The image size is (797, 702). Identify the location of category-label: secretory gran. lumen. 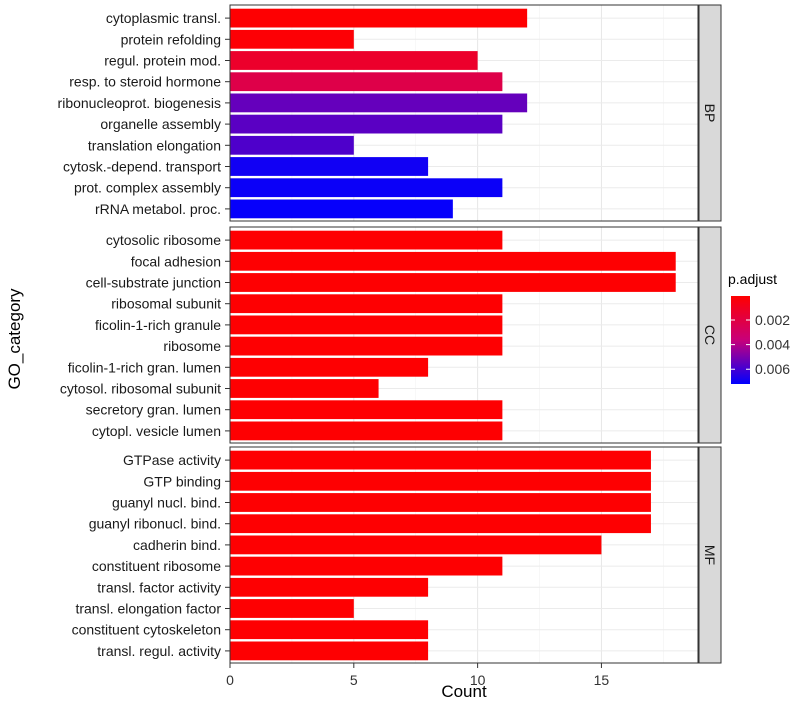
(153, 410).